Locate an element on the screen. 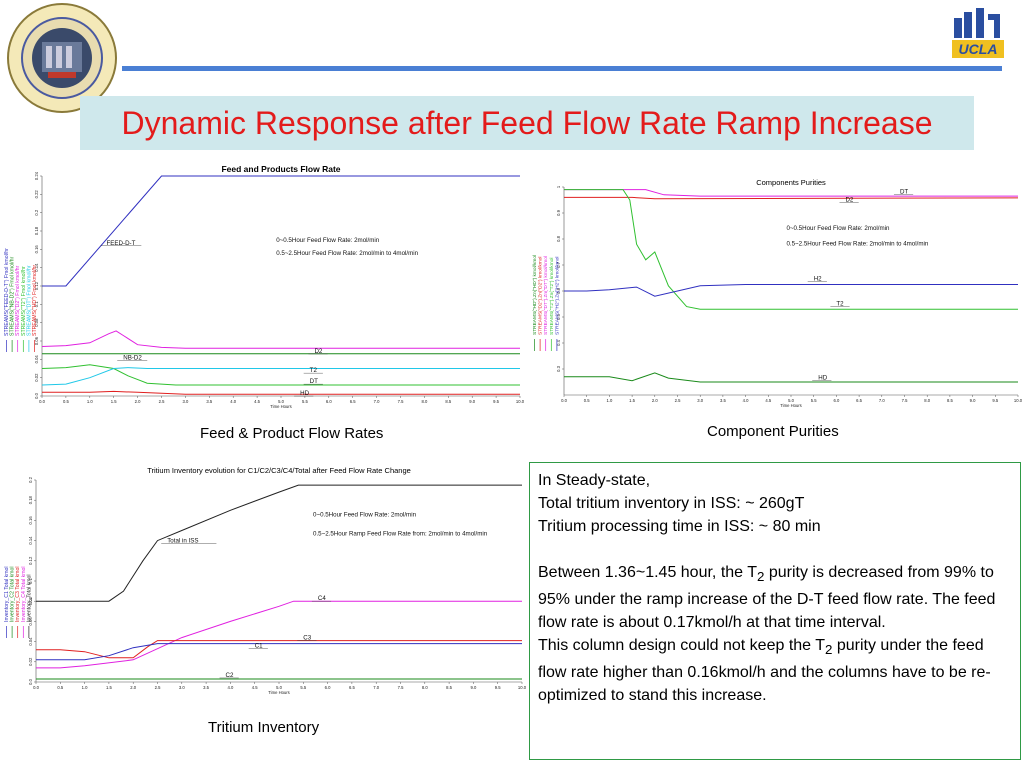 The image size is (1024, 768). series-label: Total in ISS is located at coordinates (182, 541).